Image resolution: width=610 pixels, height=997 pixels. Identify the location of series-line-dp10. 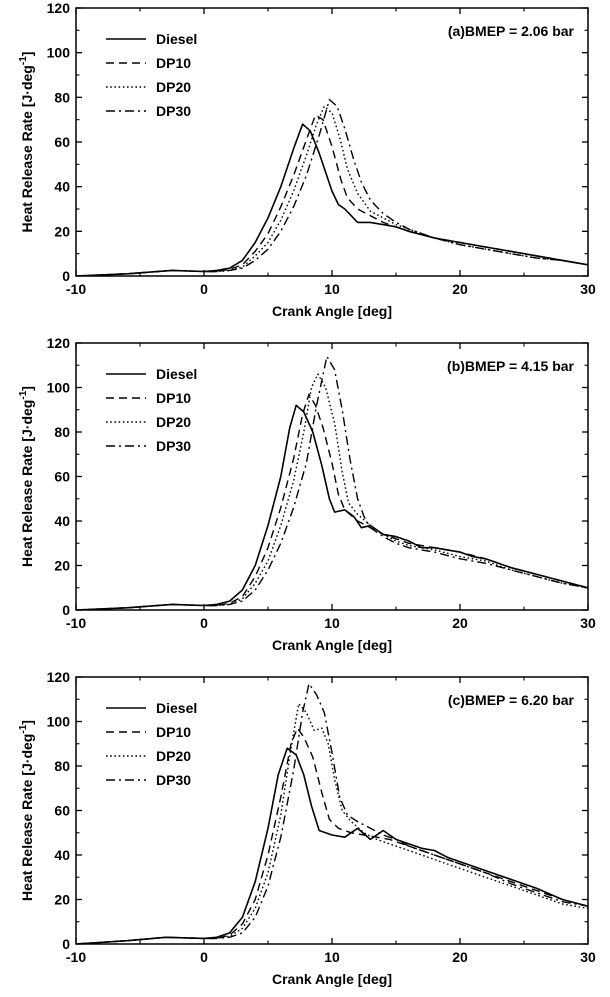
(332, 195).